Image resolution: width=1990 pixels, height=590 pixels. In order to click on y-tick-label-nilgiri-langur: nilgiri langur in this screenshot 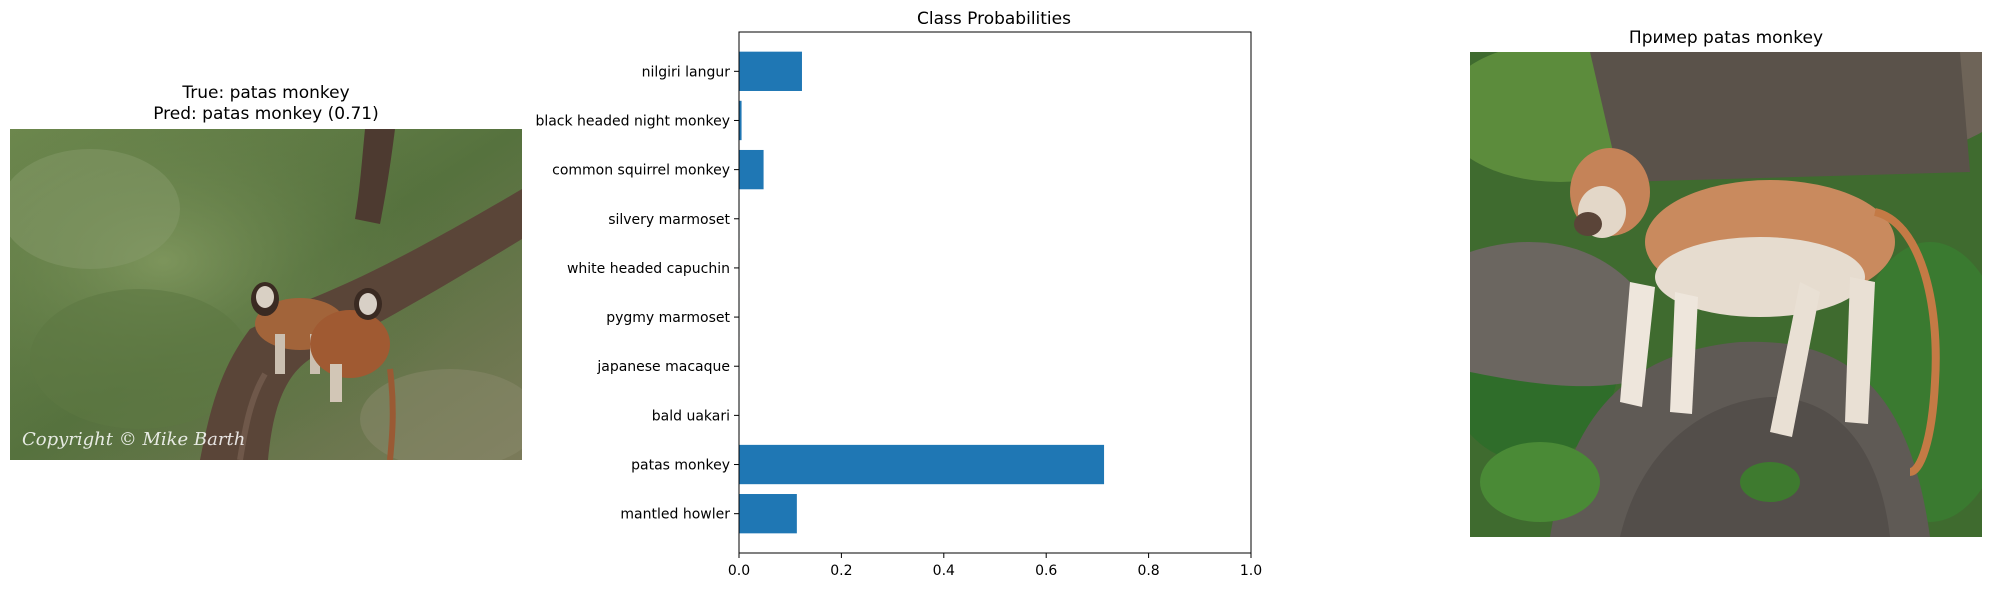, I will do `click(686, 72)`.